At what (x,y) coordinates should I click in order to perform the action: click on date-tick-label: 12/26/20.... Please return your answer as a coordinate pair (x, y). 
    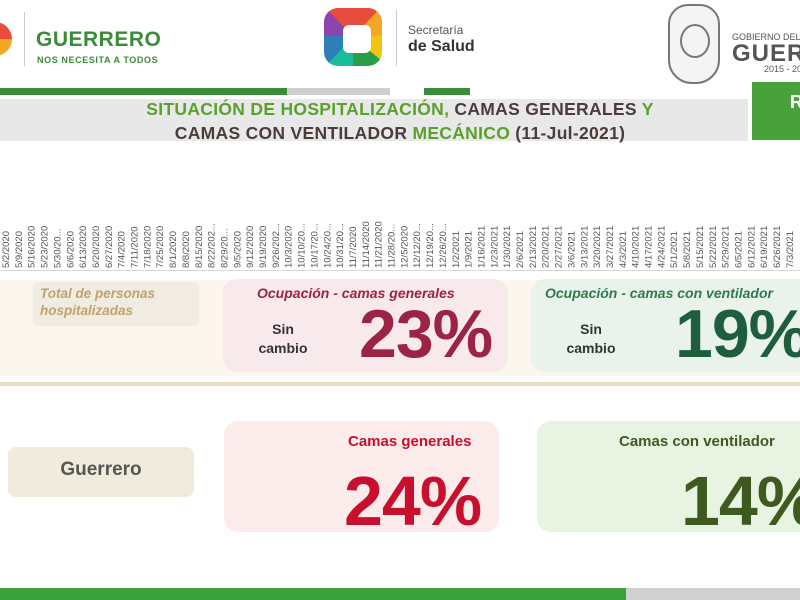
    Looking at the image, I should click on (443, 245).